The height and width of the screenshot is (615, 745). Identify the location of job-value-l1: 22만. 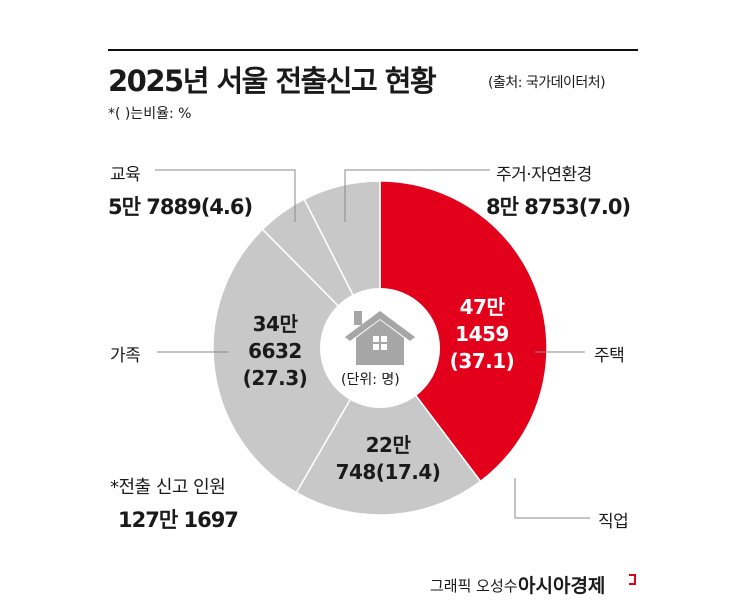
(388, 445).